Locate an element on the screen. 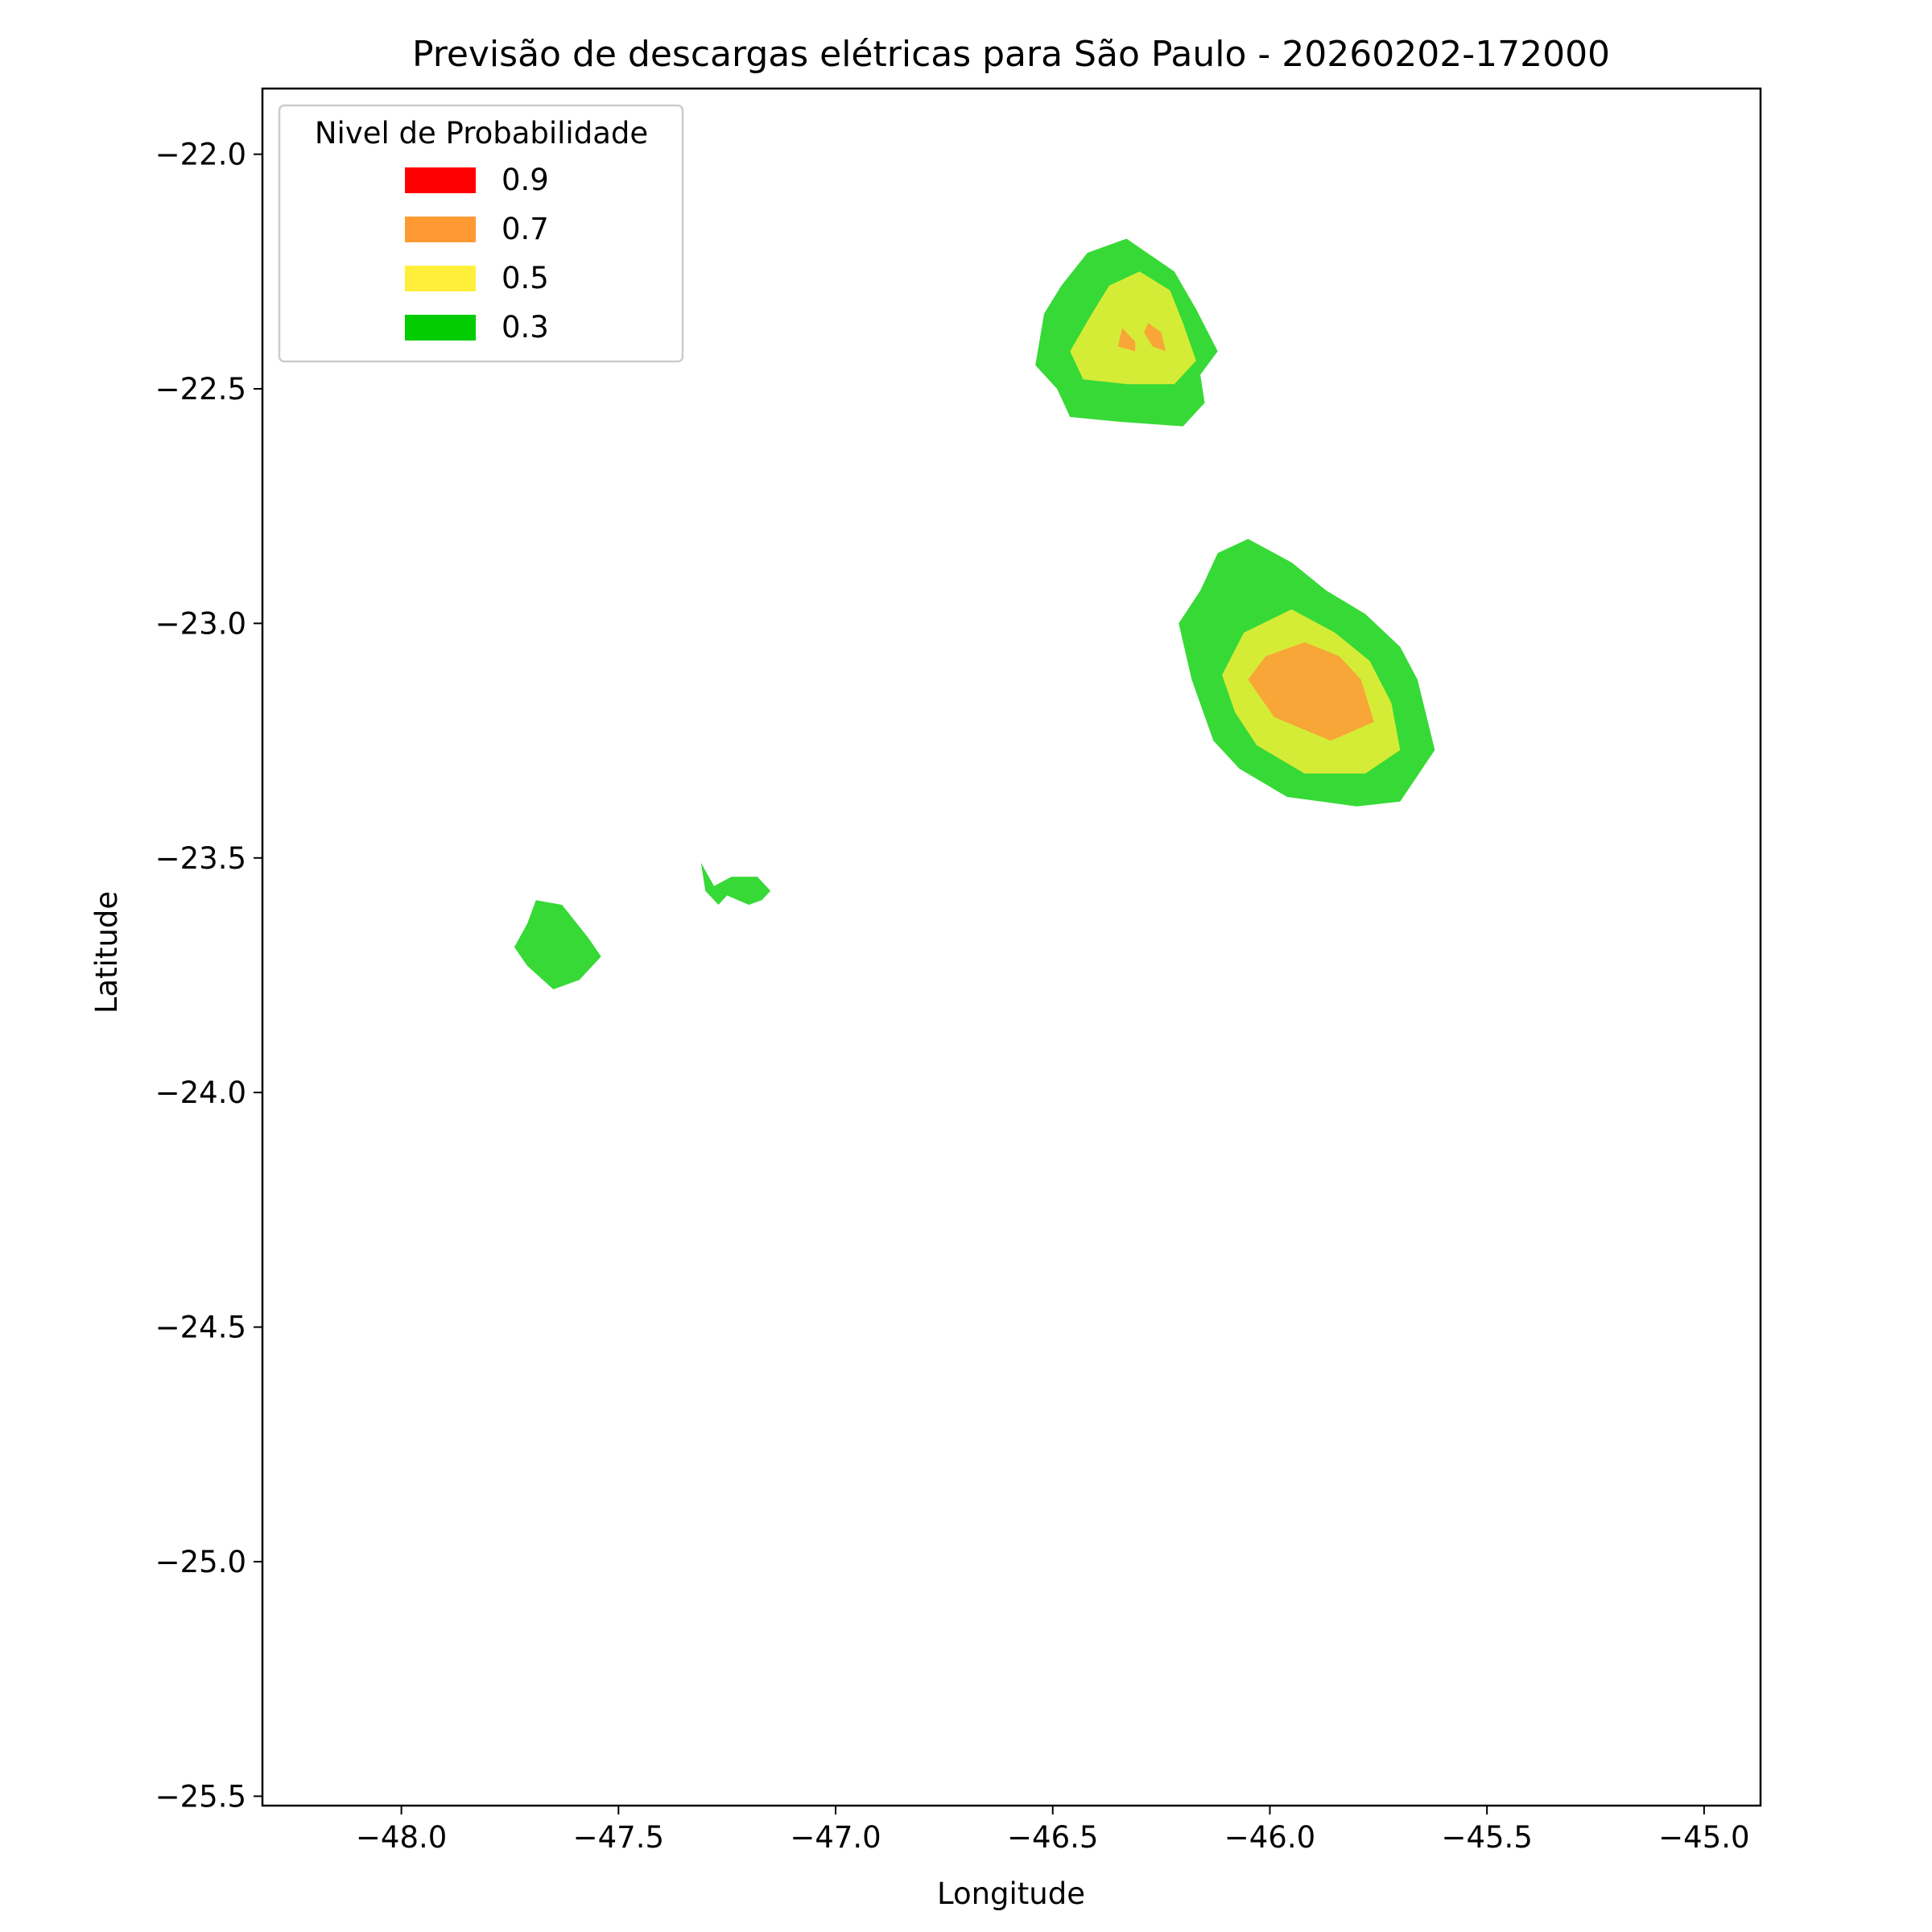  y-tick-label: −25.5 is located at coordinates (200, 1796).